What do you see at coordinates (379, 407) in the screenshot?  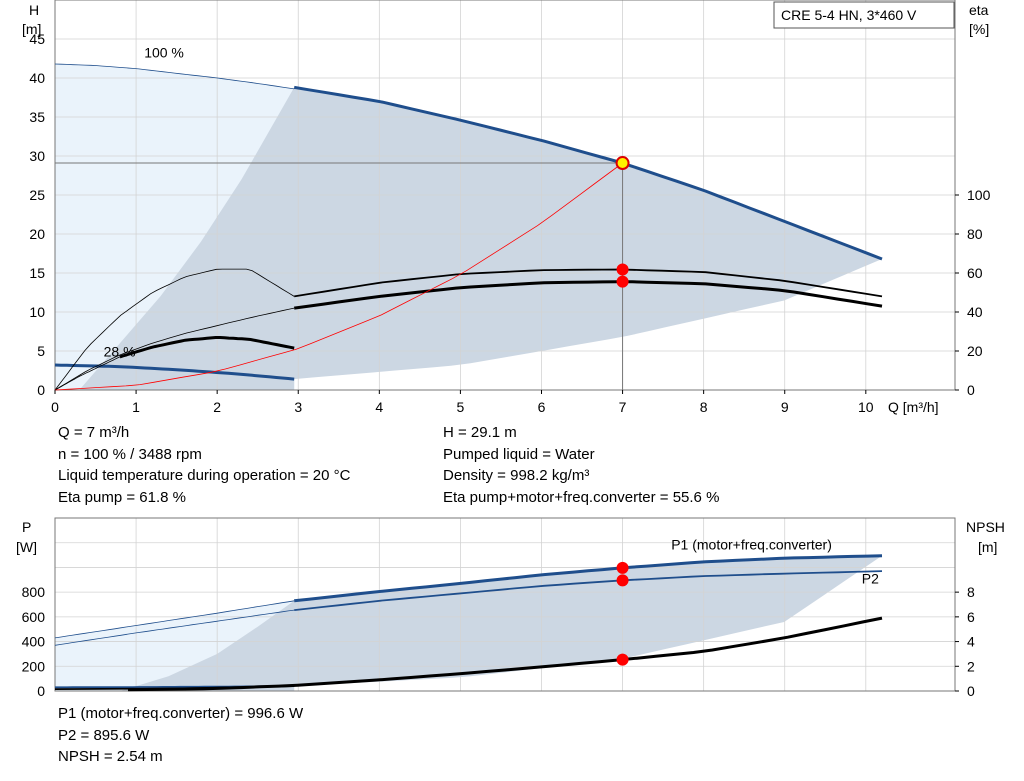 I see `x-tick-label: 4` at bounding box center [379, 407].